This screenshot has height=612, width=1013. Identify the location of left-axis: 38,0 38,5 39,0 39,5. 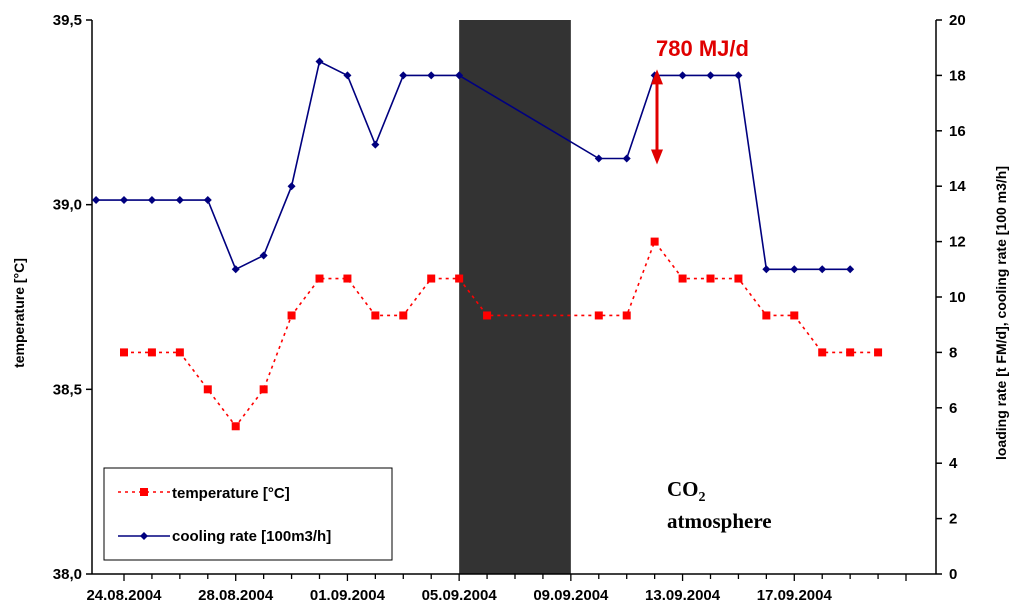
(72, 297).